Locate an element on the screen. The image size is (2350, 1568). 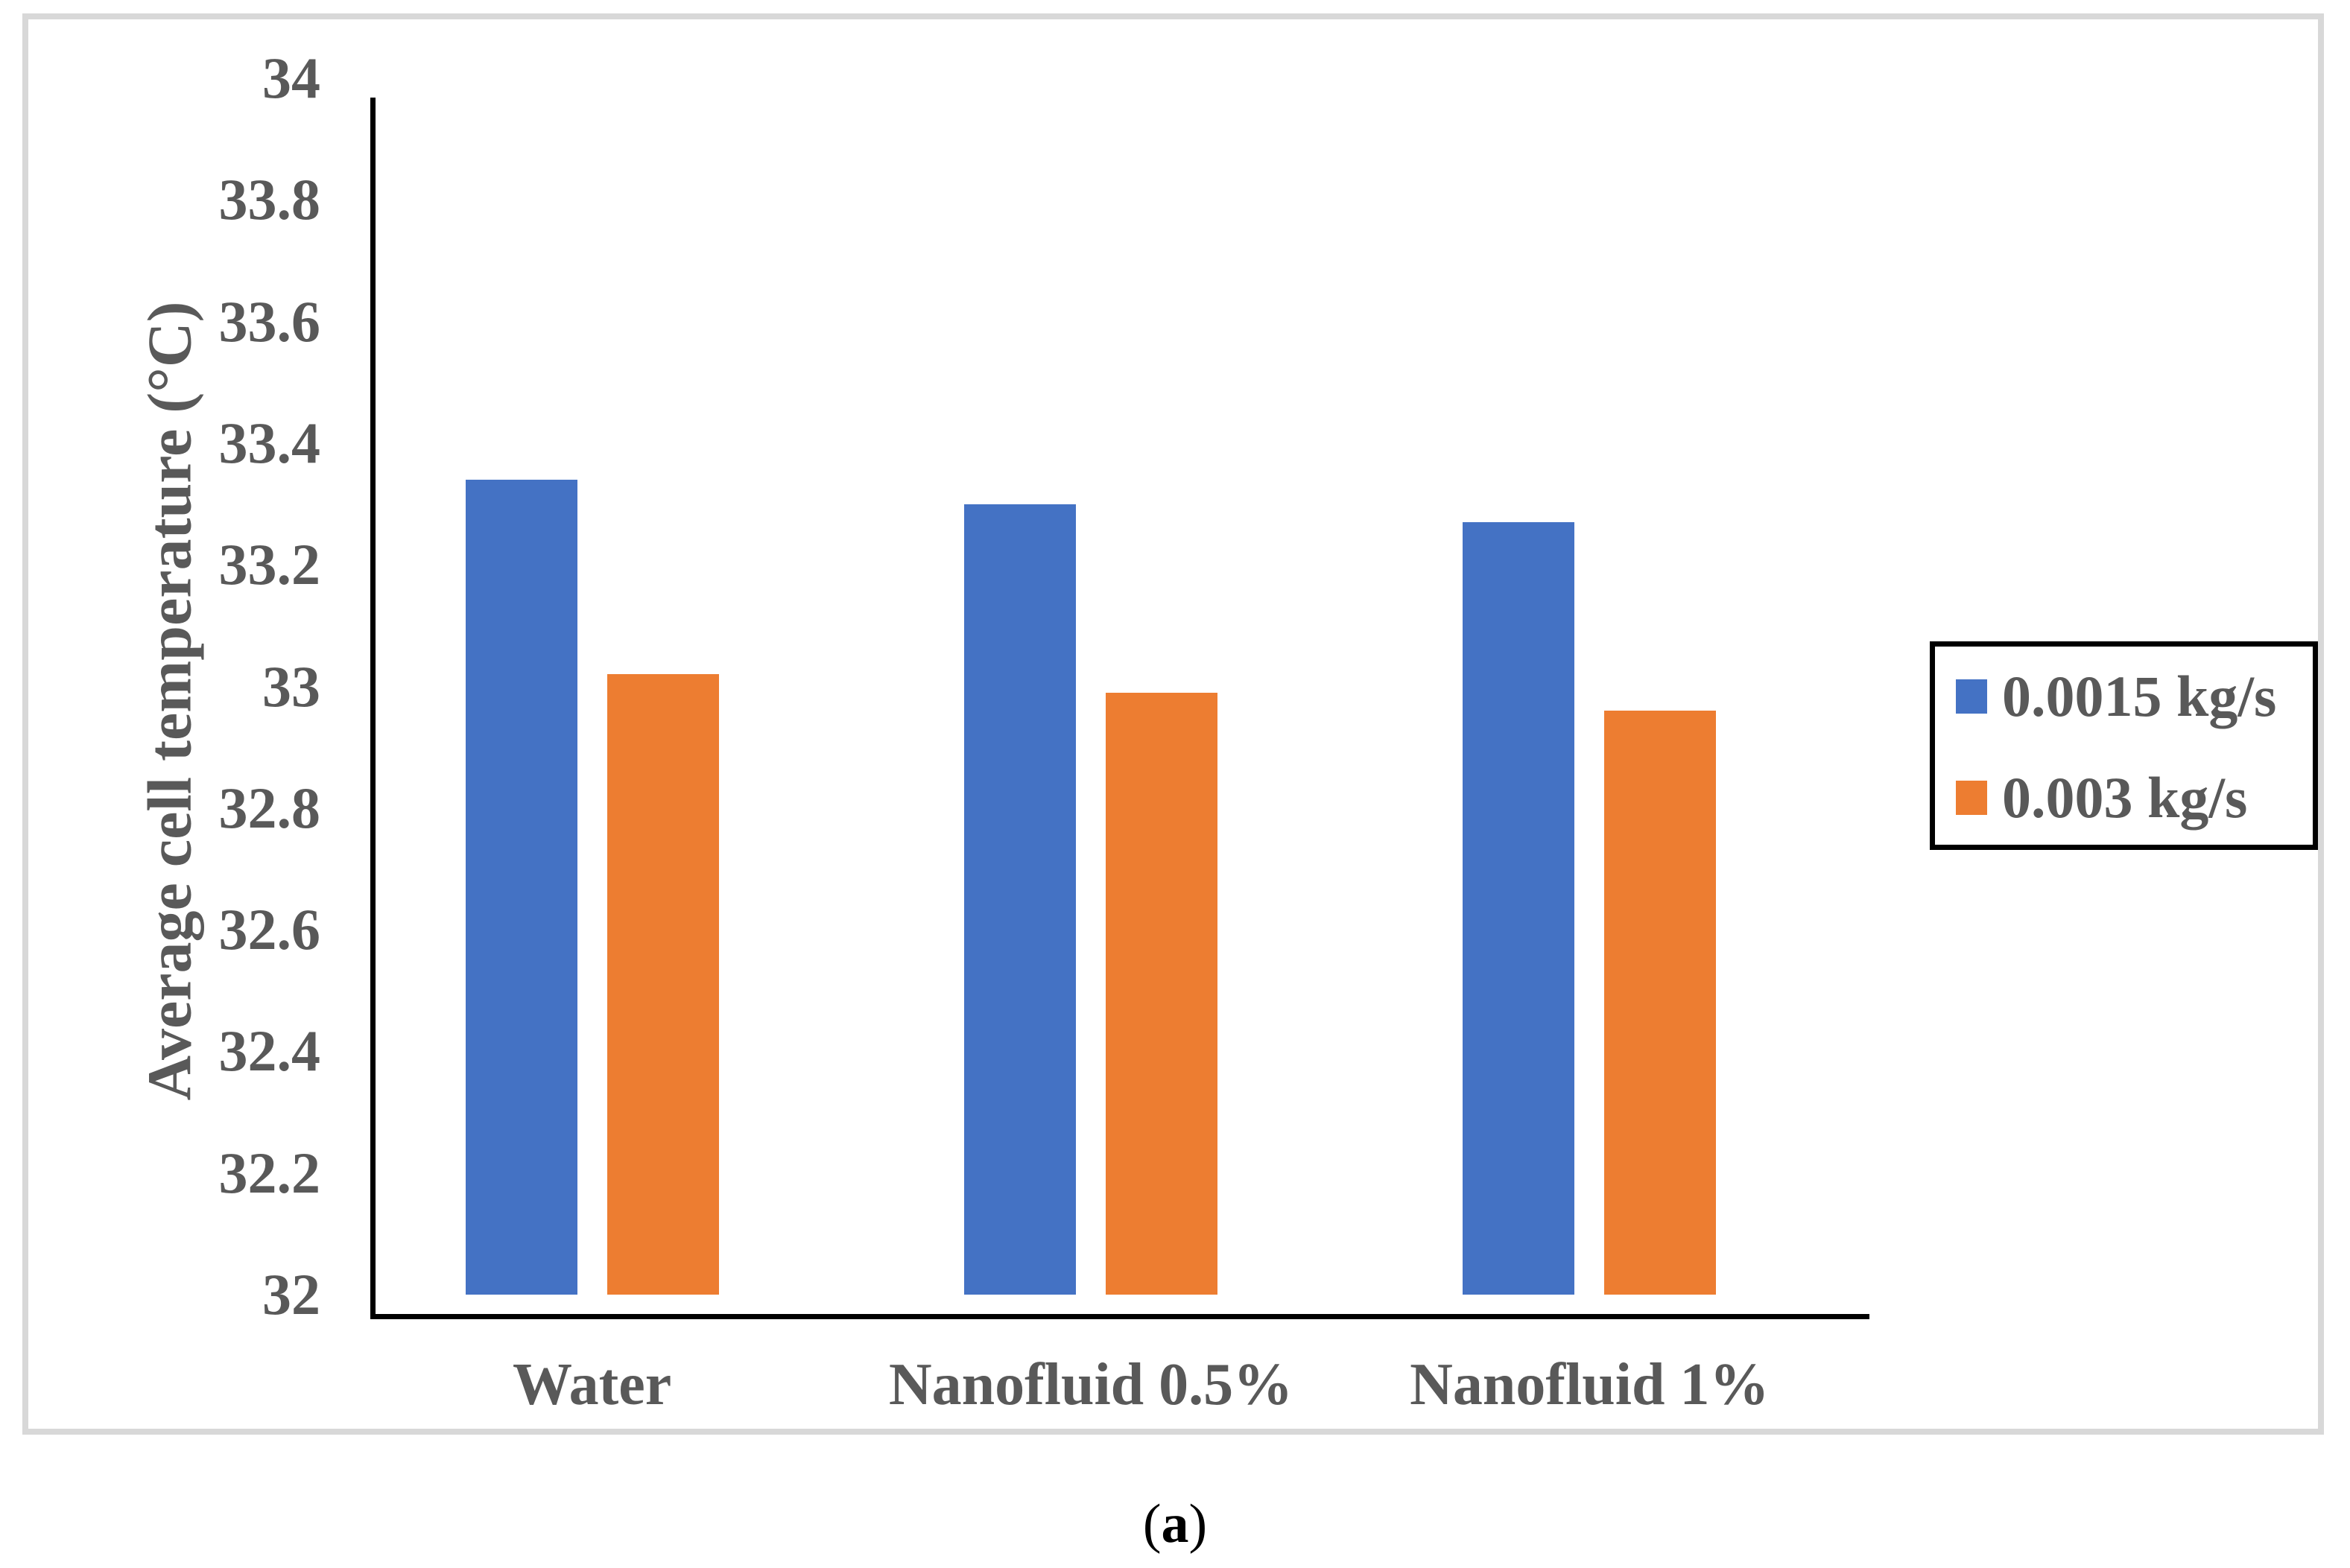
x-category-label-nanofluid-1-: Nanofluid 1% is located at coordinates (1590, 1385).